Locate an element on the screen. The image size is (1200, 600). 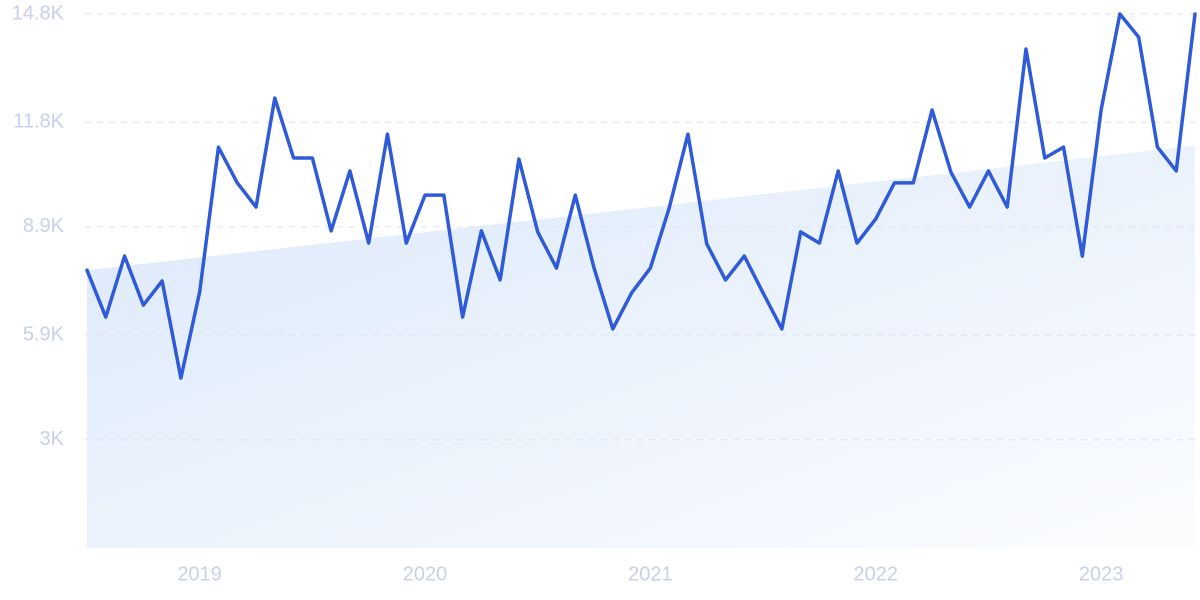
y-tick-label: 14.8K is located at coordinates (38, 13).